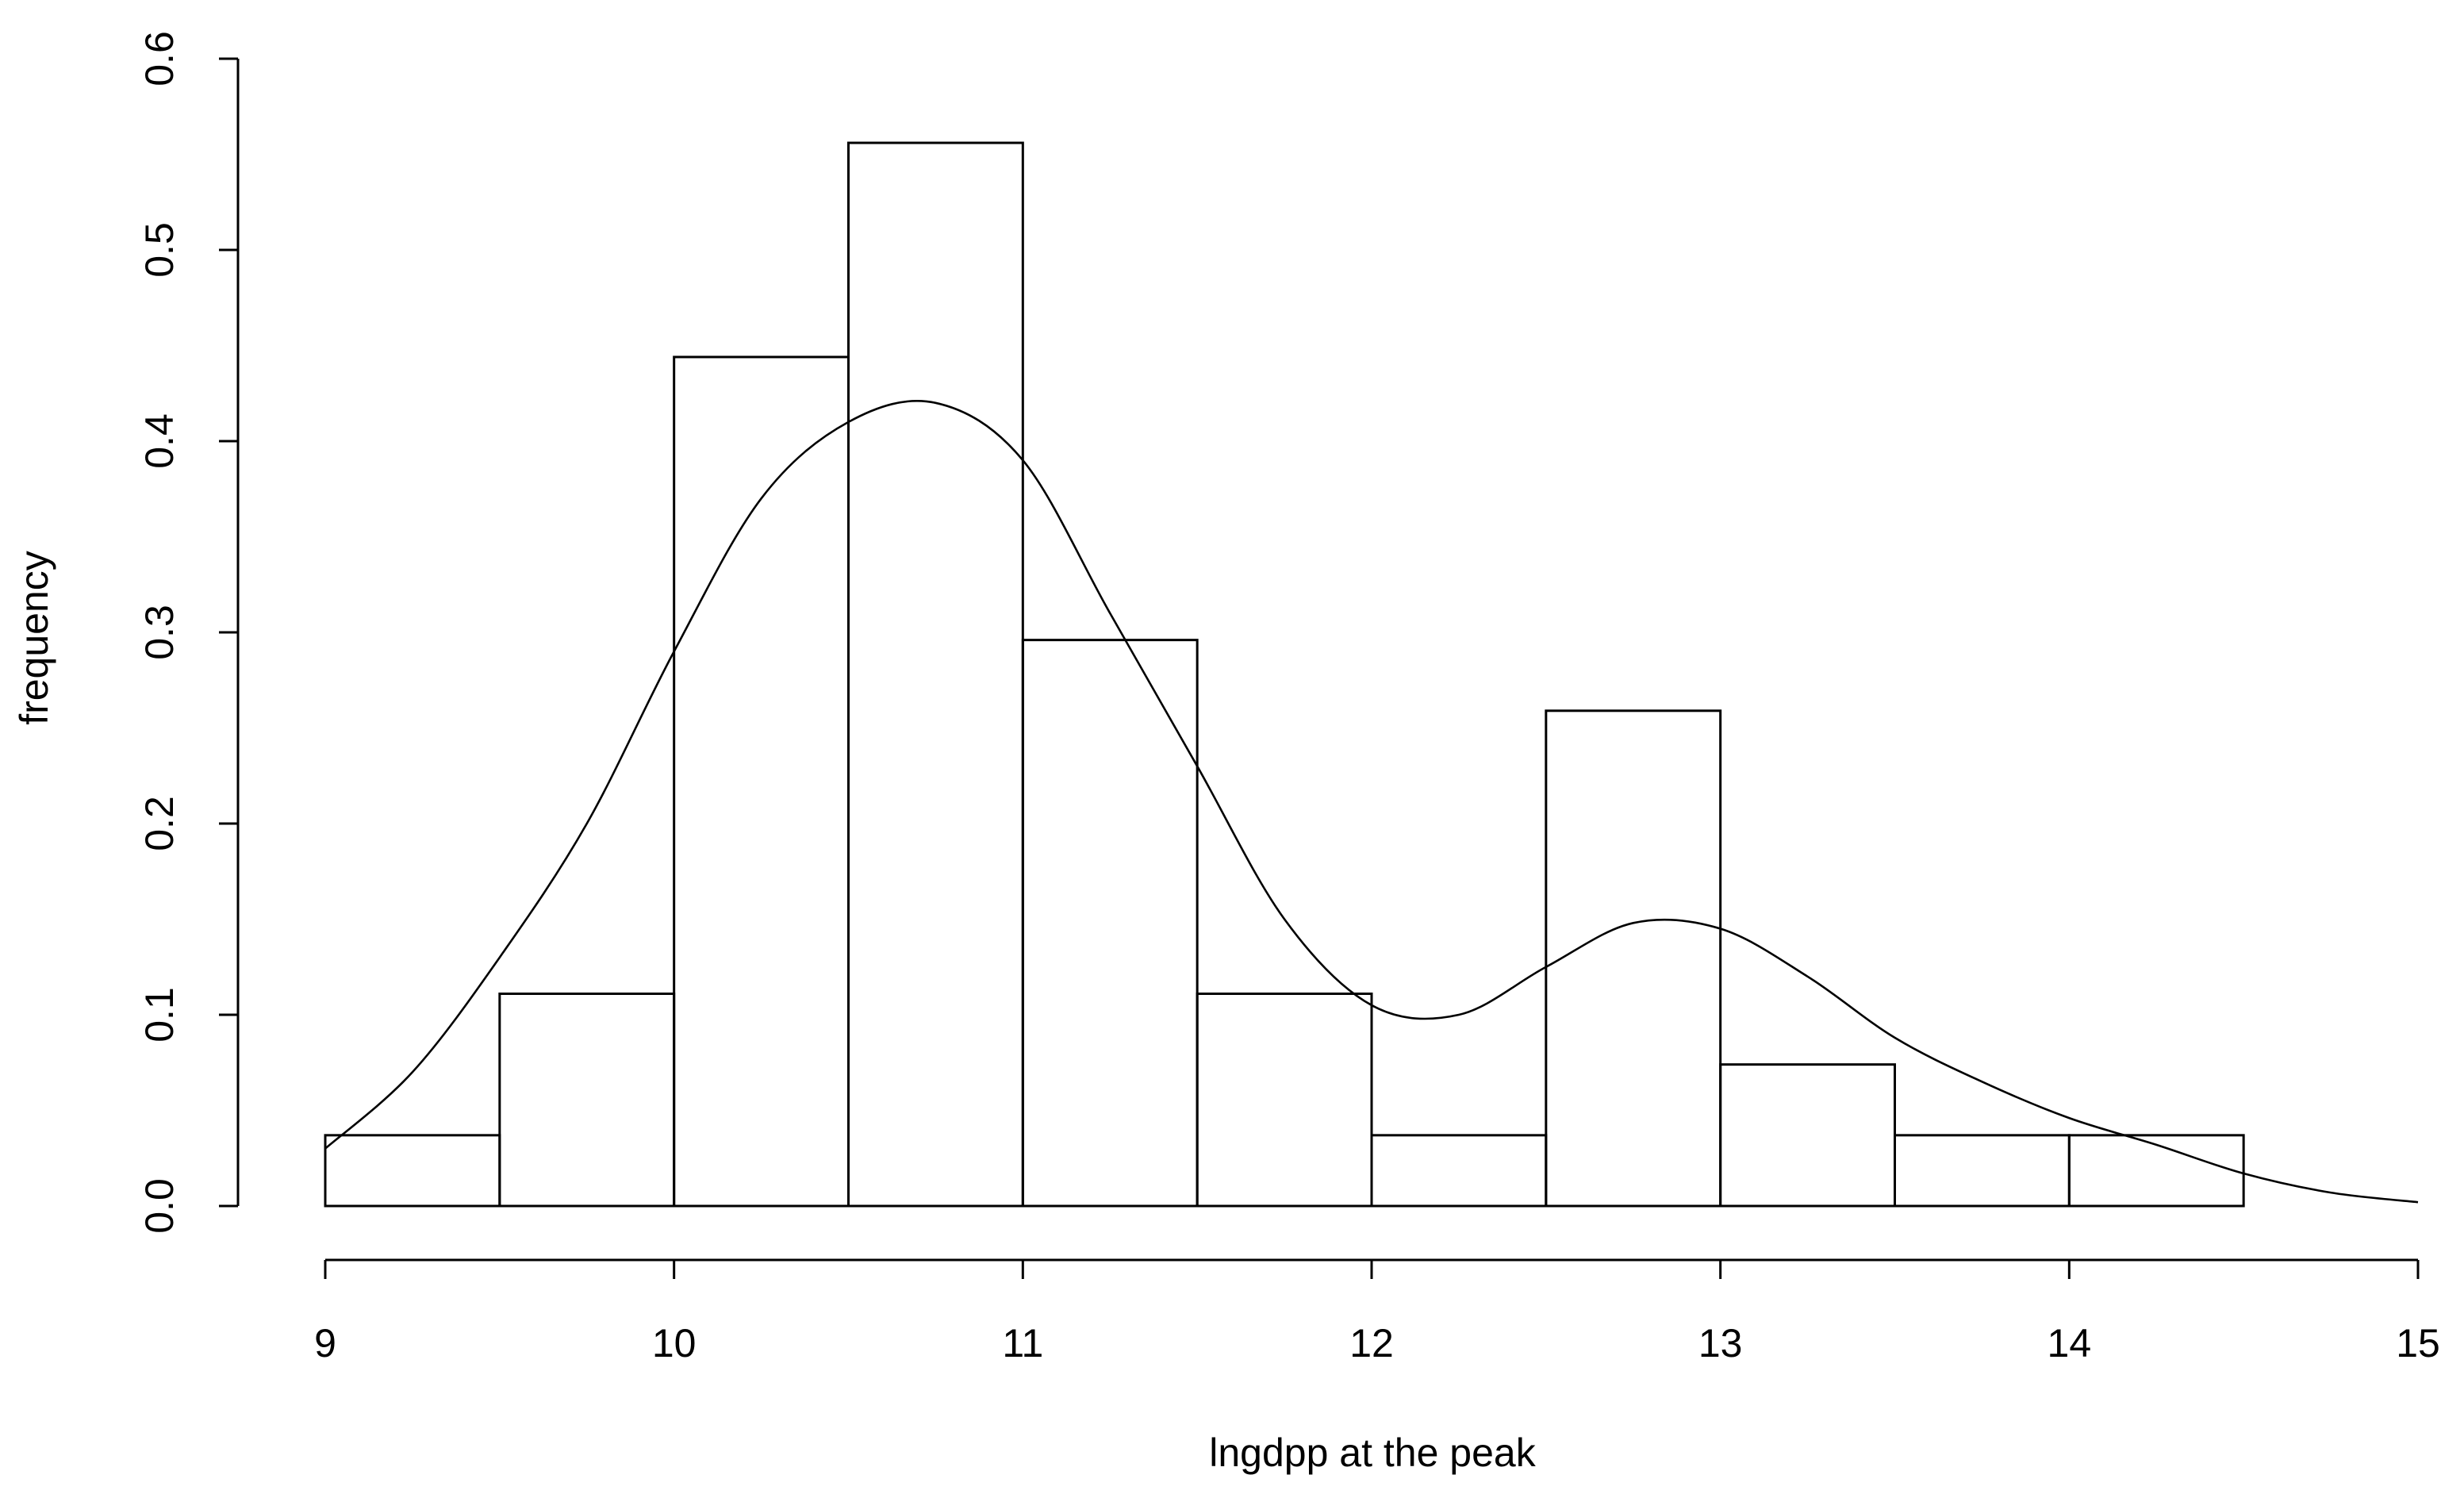 This screenshot has height=1494, width=2464. What do you see at coordinates (159, 823) in the screenshot?
I see `y-tick-label: 0.2` at bounding box center [159, 823].